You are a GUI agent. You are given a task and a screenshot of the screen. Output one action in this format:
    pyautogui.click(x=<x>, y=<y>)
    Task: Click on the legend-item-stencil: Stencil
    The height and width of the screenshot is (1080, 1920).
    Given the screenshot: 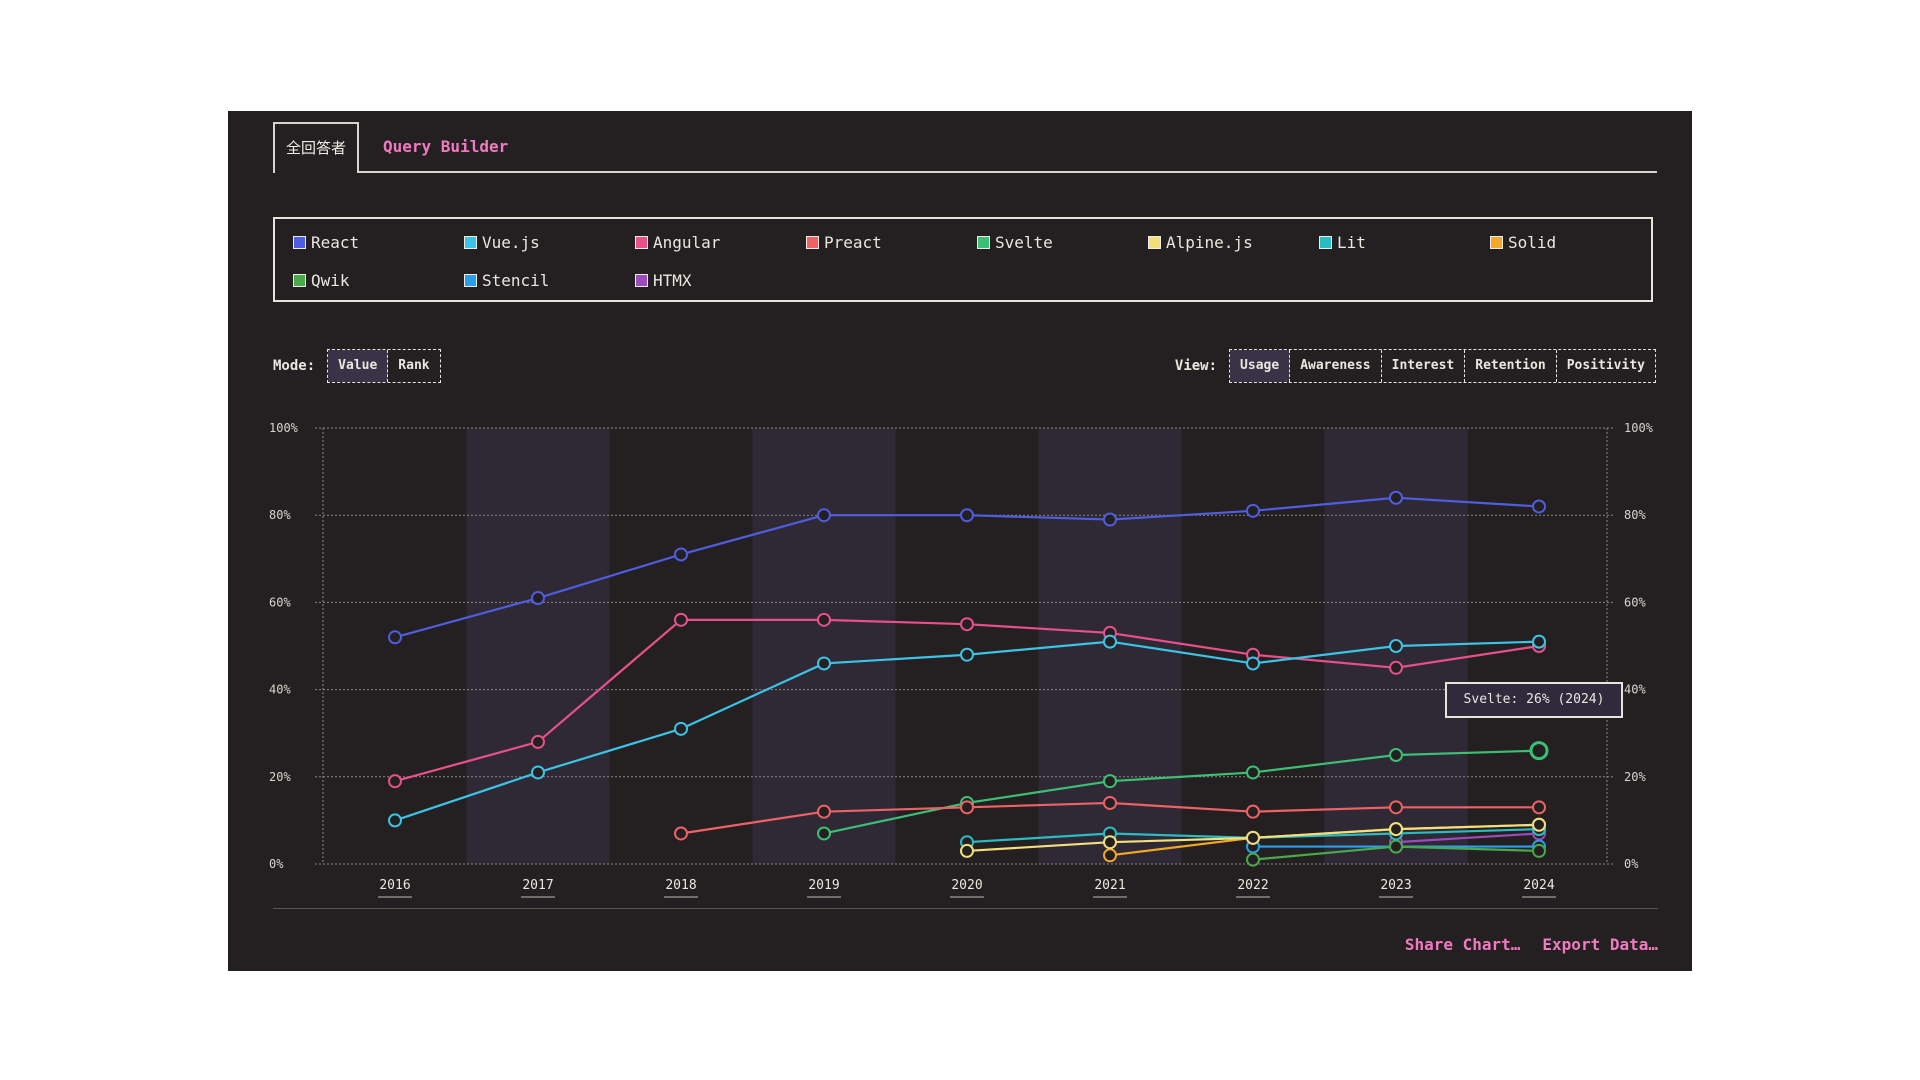 What is the action you would take?
    pyautogui.click(x=506, y=280)
    